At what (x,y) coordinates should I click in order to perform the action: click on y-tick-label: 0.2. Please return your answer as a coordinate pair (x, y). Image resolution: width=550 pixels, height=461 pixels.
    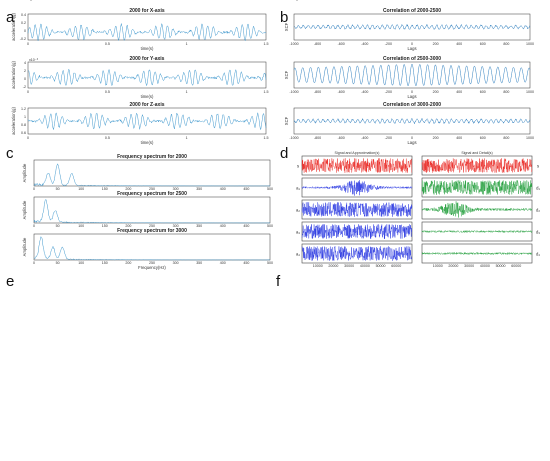
    Looking at the image, I should click on (23, 23).